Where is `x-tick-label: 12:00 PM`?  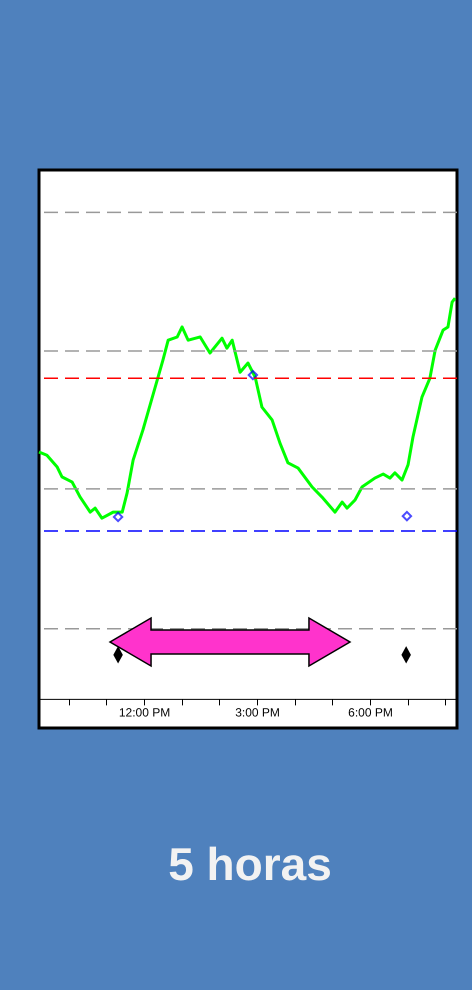
x-tick-label: 12:00 PM is located at coordinates (144, 712).